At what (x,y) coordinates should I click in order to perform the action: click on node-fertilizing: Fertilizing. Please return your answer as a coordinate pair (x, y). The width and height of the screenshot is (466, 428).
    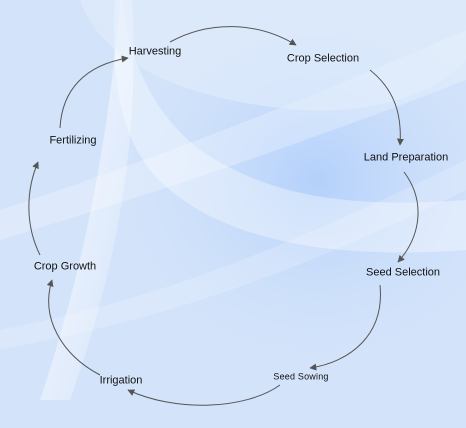
    Looking at the image, I should click on (73, 140).